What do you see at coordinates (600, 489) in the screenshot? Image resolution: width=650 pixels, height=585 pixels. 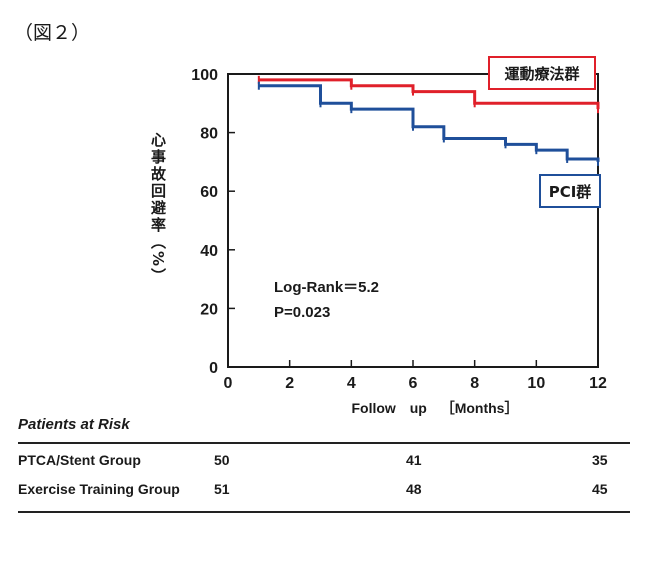 I see `risk-value-12m: 45` at bounding box center [600, 489].